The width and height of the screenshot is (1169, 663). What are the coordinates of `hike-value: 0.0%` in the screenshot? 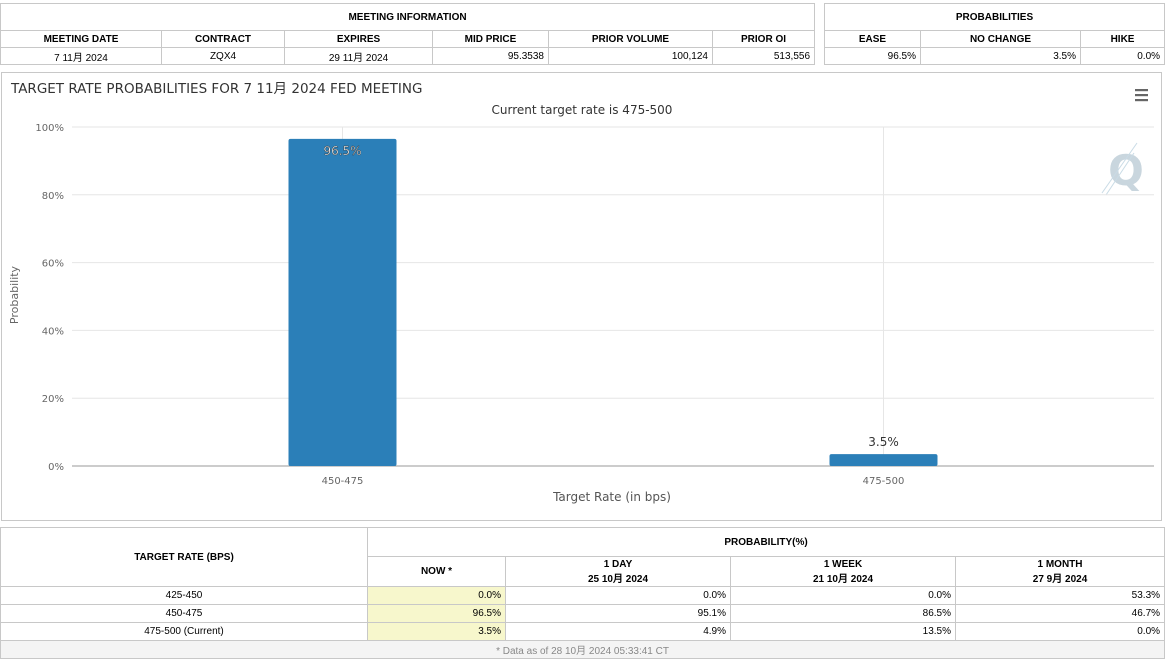 It's located at (1122, 56).